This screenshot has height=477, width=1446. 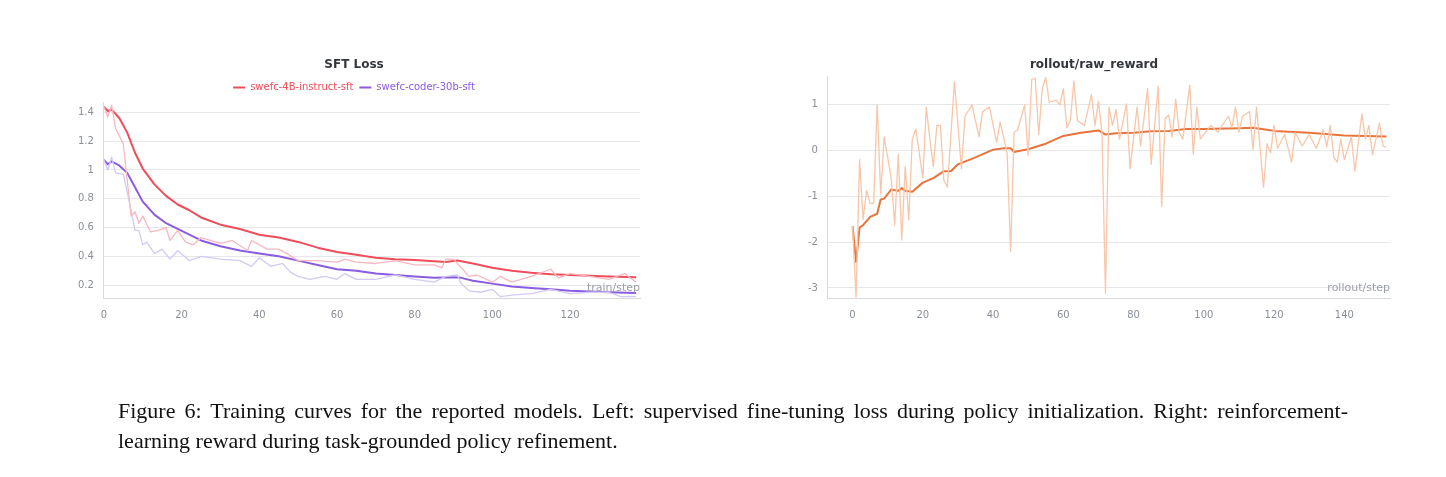 What do you see at coordinates (812, 287) in the screenshot?
I see `y-tick-label: -3` at bounding box center [812, 287].